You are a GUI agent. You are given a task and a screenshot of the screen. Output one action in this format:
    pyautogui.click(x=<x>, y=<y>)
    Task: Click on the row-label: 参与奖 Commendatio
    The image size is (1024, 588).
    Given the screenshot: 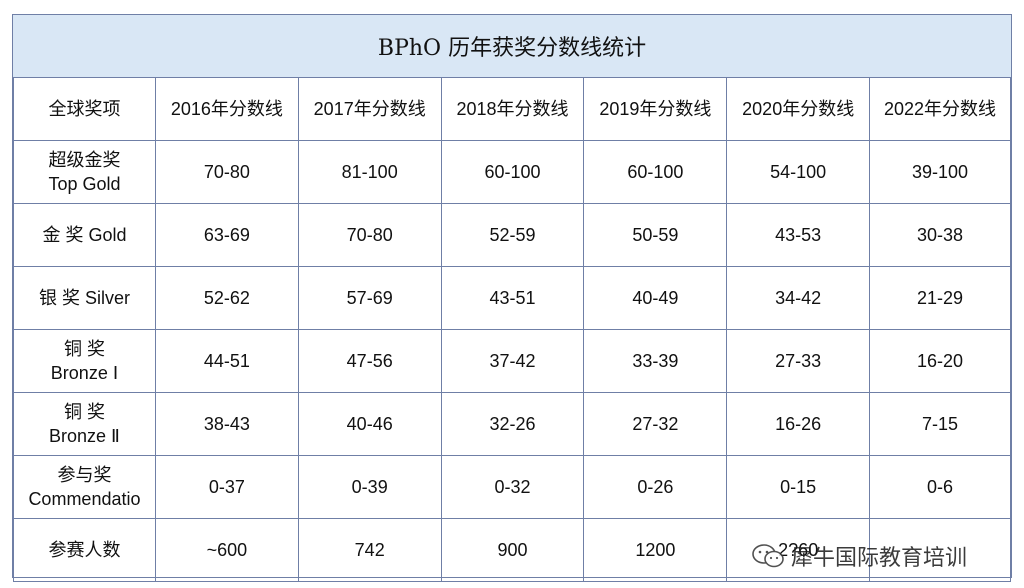 What is the action you would take?
    pyautogui.click(x=84, y=487)
    